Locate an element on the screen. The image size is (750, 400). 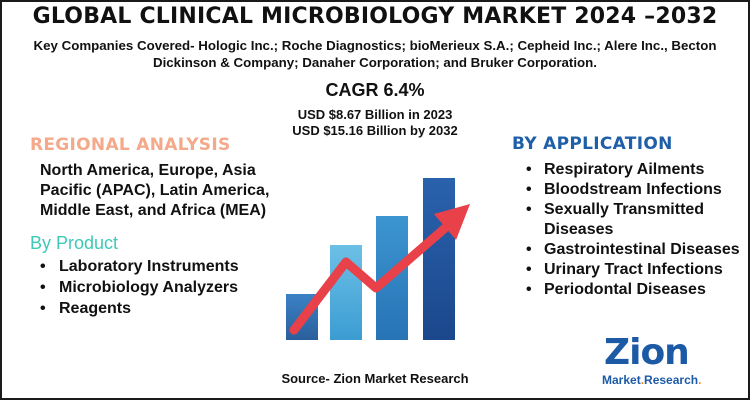
rising-arrow-icon is located at coordinates (379, 269).